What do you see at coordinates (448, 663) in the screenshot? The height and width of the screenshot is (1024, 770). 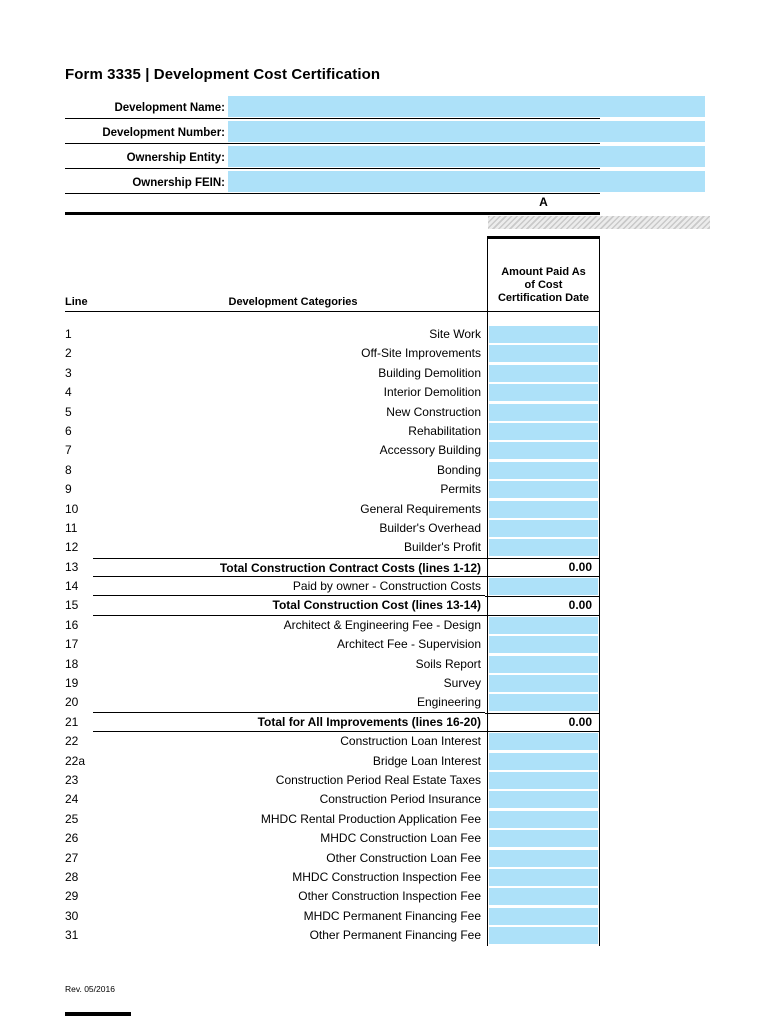 I see `category-label: Soils Report` at bounding box center [448, 663].